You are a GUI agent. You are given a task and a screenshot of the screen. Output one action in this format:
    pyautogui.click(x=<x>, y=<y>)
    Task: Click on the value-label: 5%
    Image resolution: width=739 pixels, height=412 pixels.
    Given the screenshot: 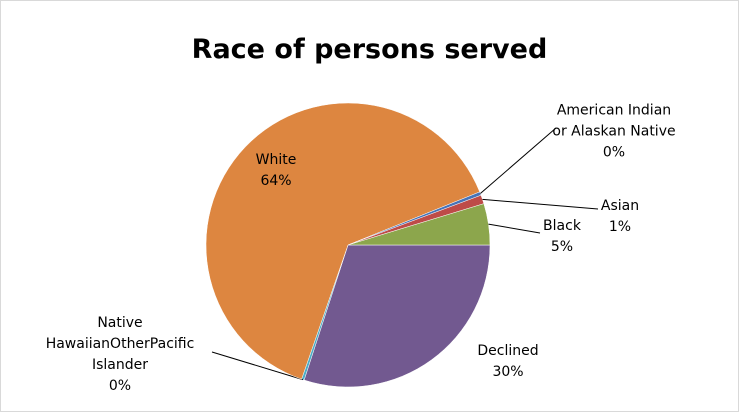 What is the action you would take?
    pyautogui.click(x=562, y=247)
    